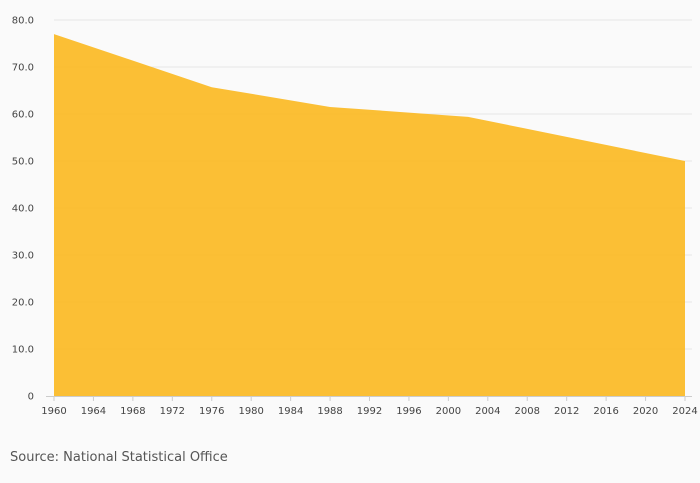 The image size is (700, 483). Describe the element at coordinates (23, 162) in the screenshot. I see `y-tick-label: 50.0` at that location.